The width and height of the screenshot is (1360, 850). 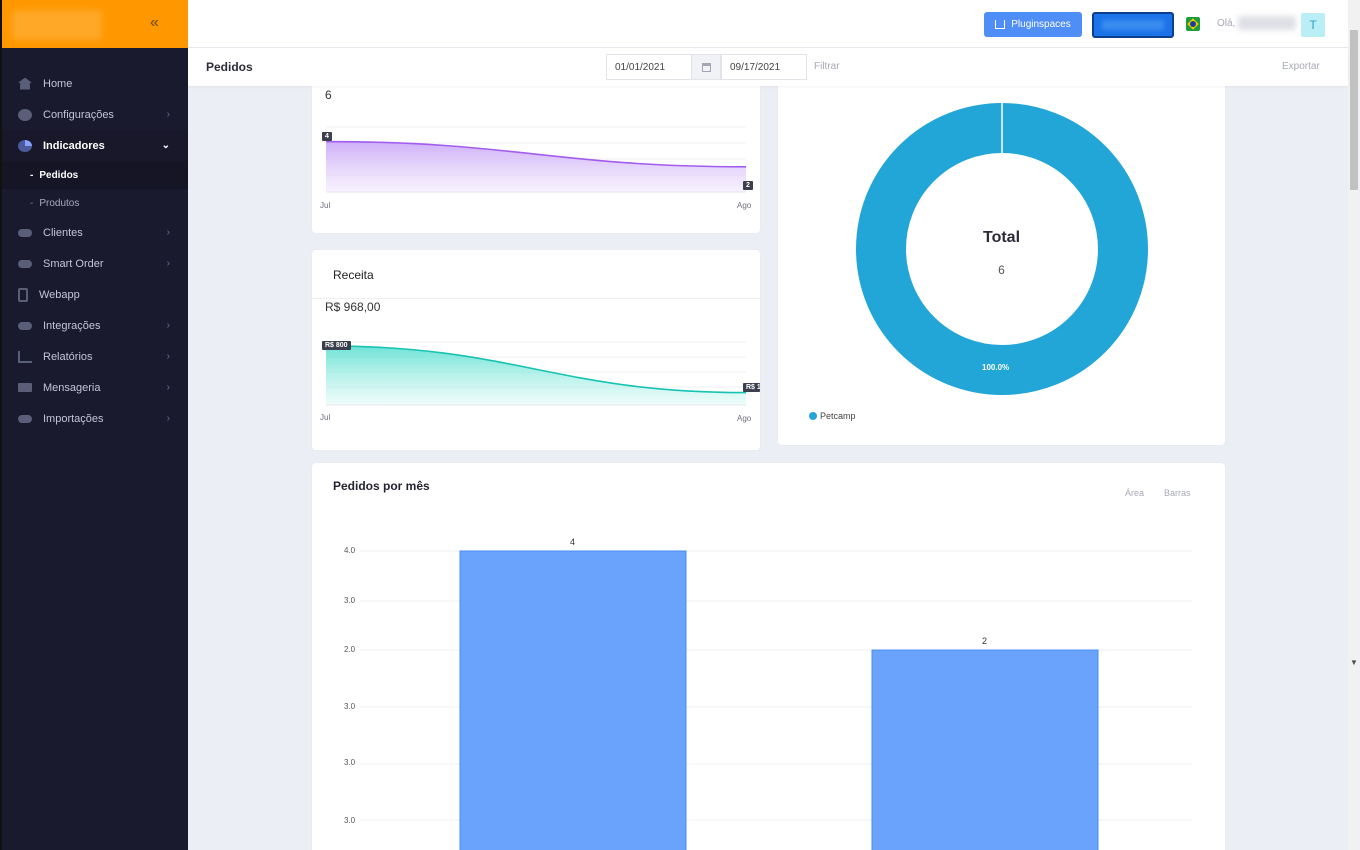 I want to click on sidebar-item-importacoes: Importações ›, so click(x=95, y=418).